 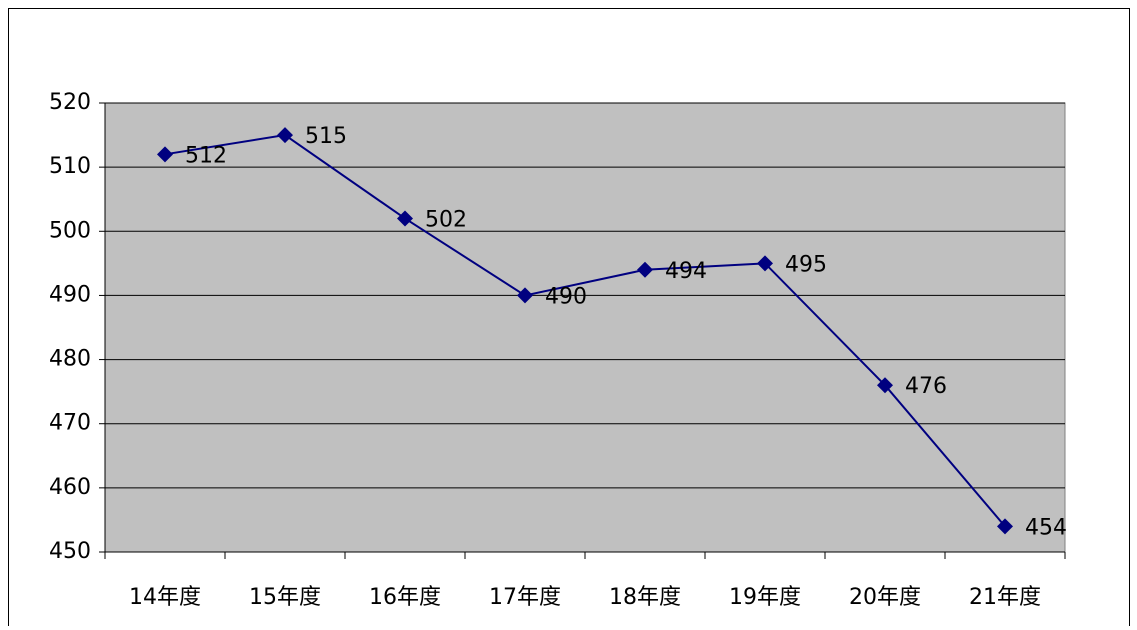 I want to click on x-tick-label: 21年度, so click(x=1005, y=597).